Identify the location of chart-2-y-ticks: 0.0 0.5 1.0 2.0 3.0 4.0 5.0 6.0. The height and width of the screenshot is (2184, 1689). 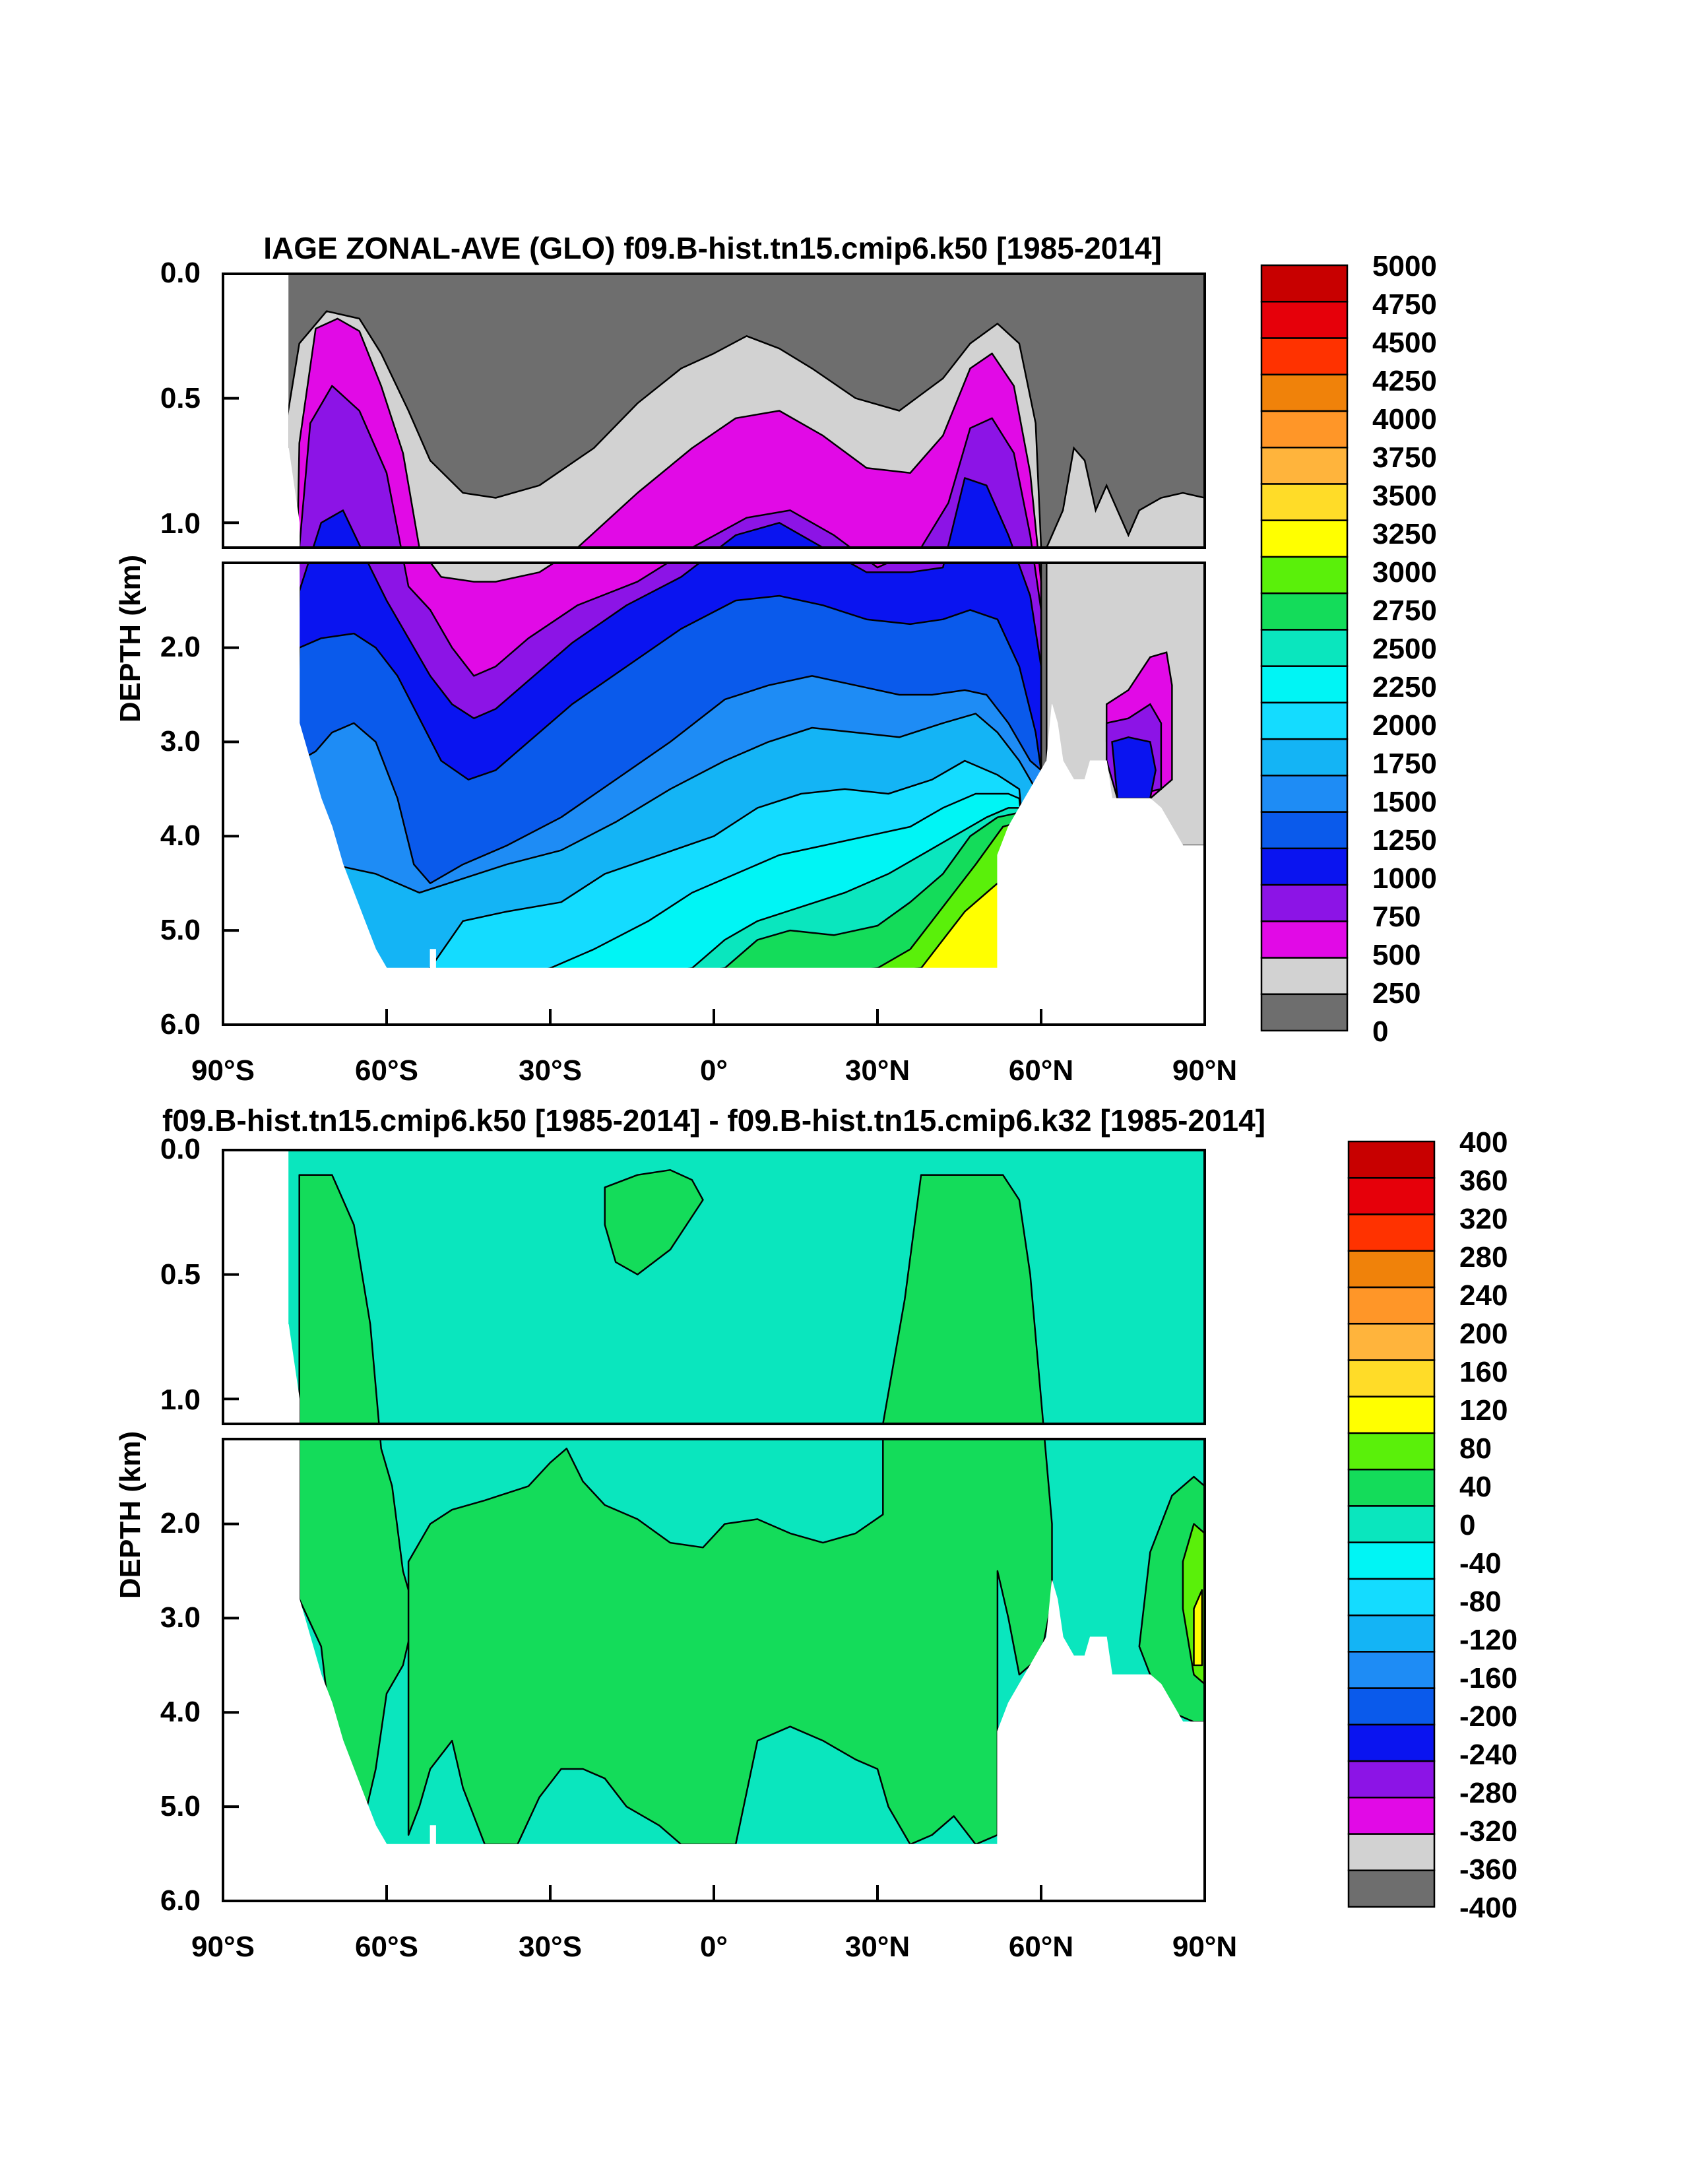
(180, 1525).